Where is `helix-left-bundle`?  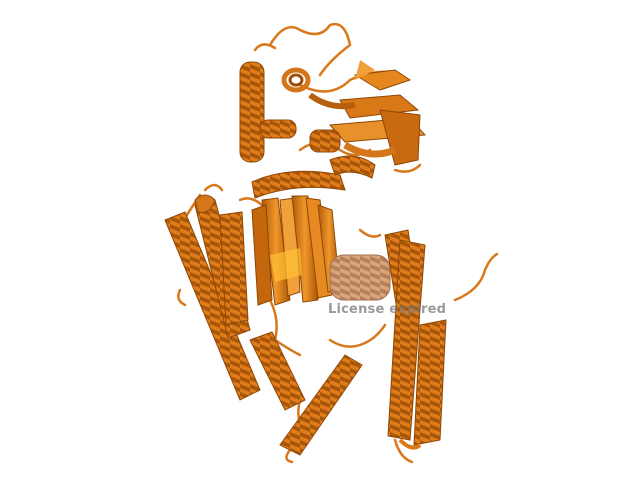 helix-left-bundle is located at coordinates (235, 302).